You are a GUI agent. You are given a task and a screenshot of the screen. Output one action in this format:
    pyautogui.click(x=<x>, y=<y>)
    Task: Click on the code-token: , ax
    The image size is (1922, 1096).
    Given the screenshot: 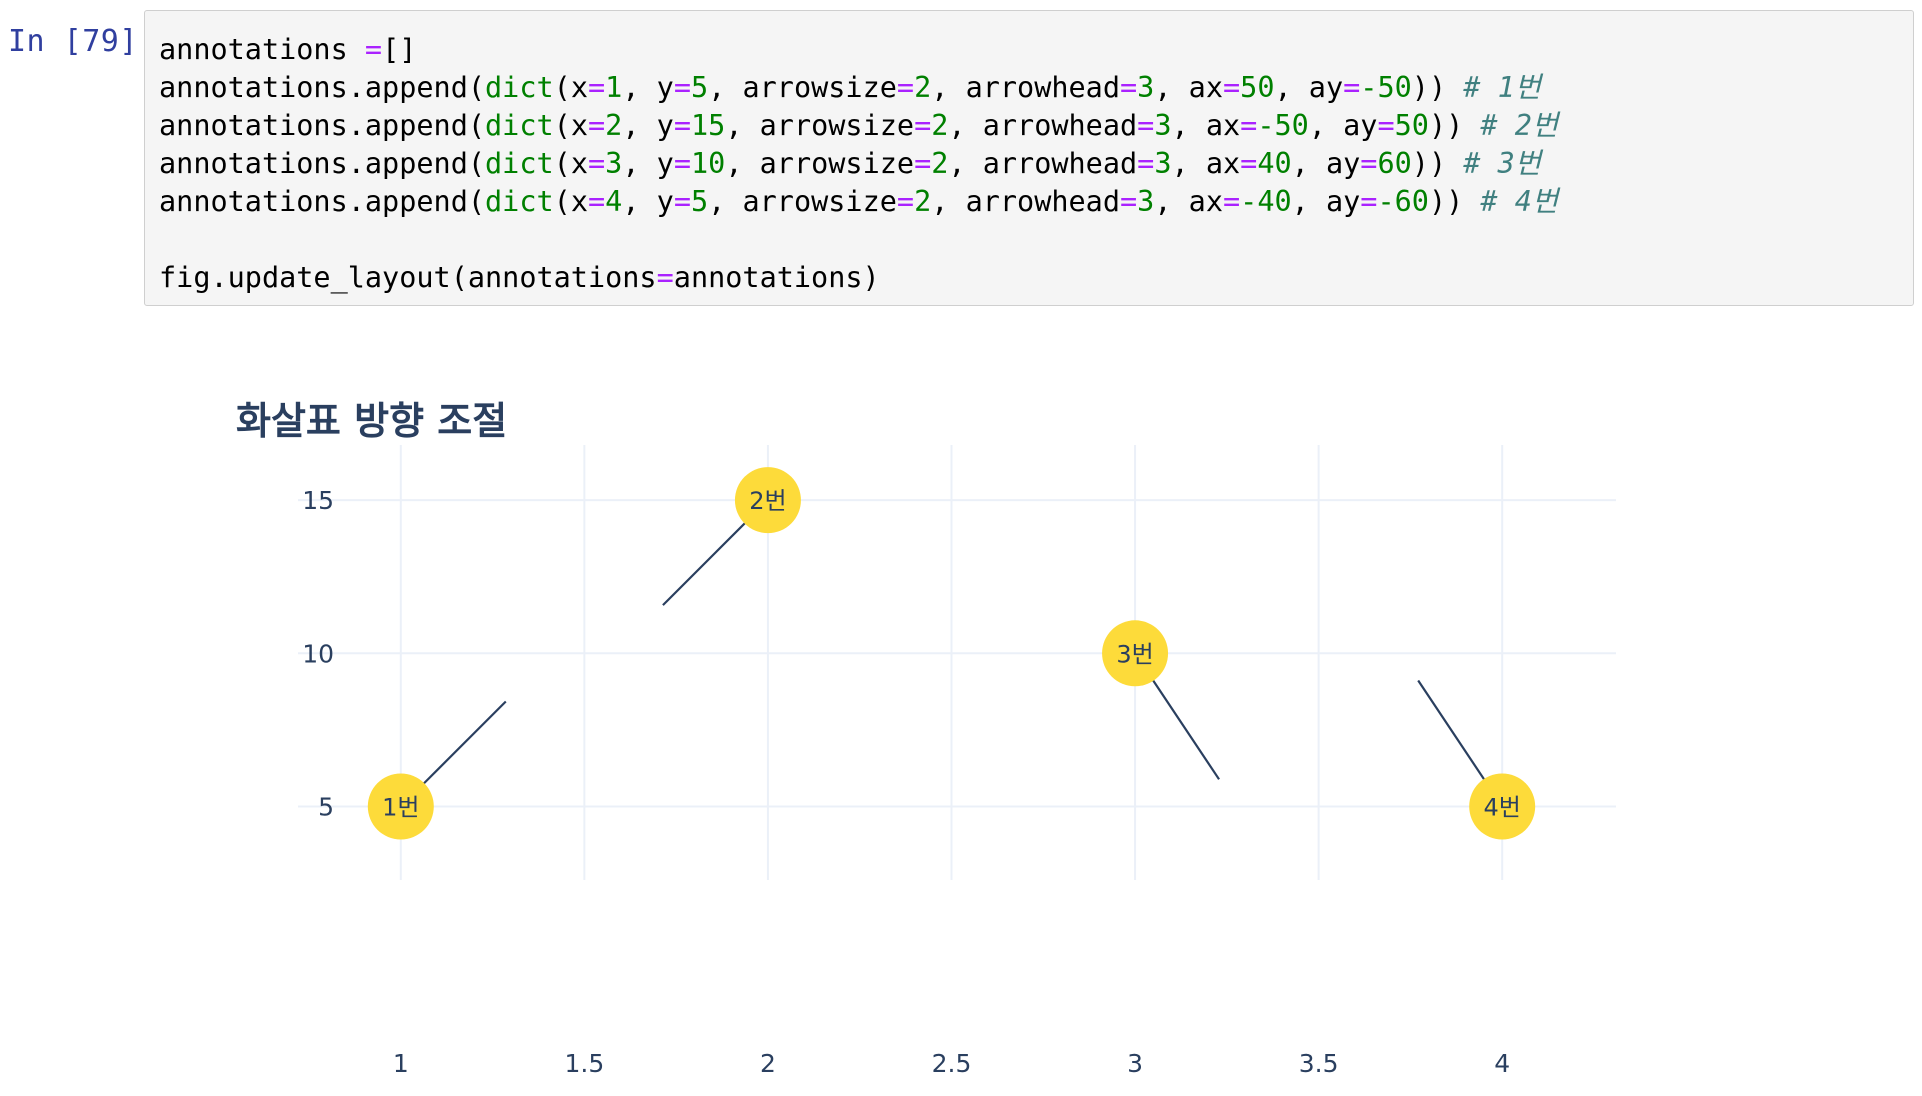 What is the action you would take?
    pyautogui.click(x=1188, y=87)
    